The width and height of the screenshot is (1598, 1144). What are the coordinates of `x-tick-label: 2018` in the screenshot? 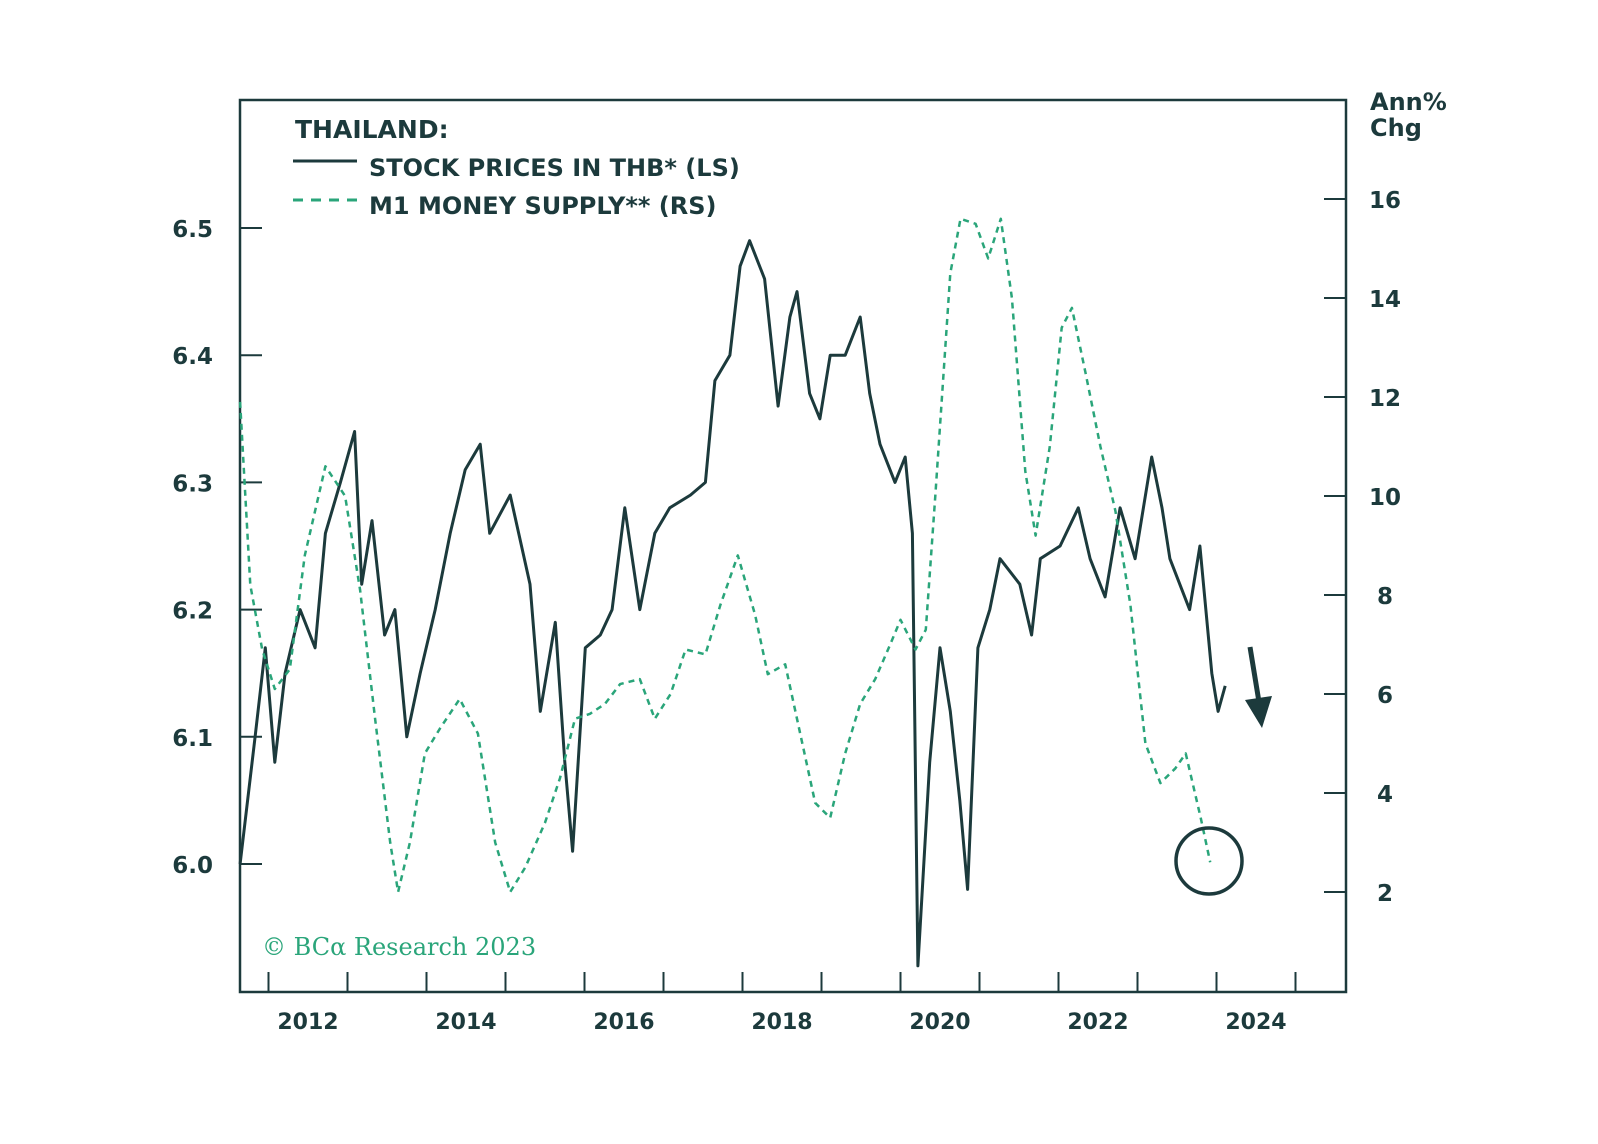 It's located at (781, 1022).